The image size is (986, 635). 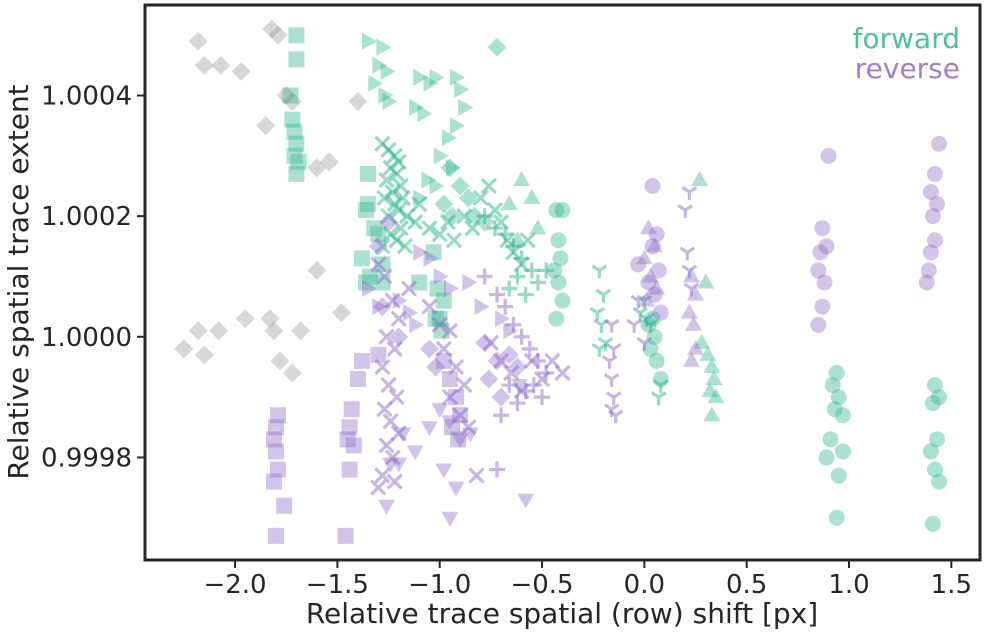 I want to click on y-tick-label: 1.0000, so click(x=86, y=338).